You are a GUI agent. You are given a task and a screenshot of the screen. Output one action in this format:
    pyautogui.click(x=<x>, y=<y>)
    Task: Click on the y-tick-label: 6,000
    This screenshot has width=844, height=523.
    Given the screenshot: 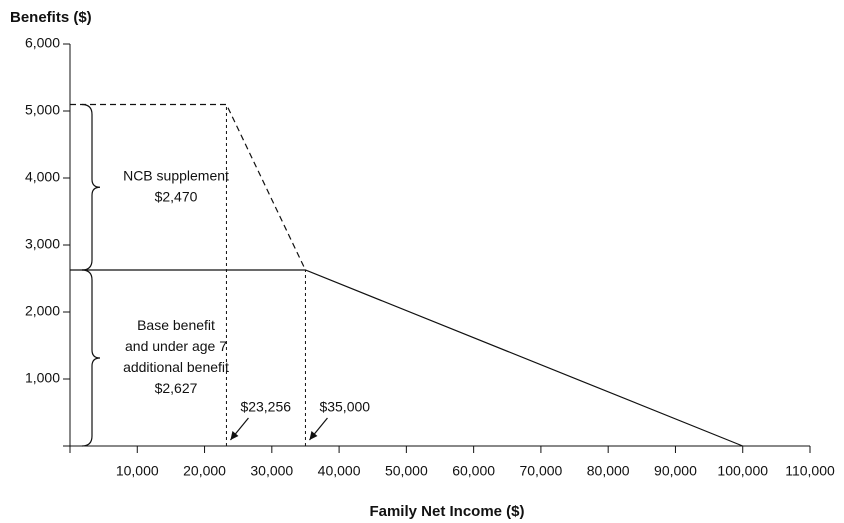 What is the action you would take?
    pyautogui.click(x=42, y=43)
    